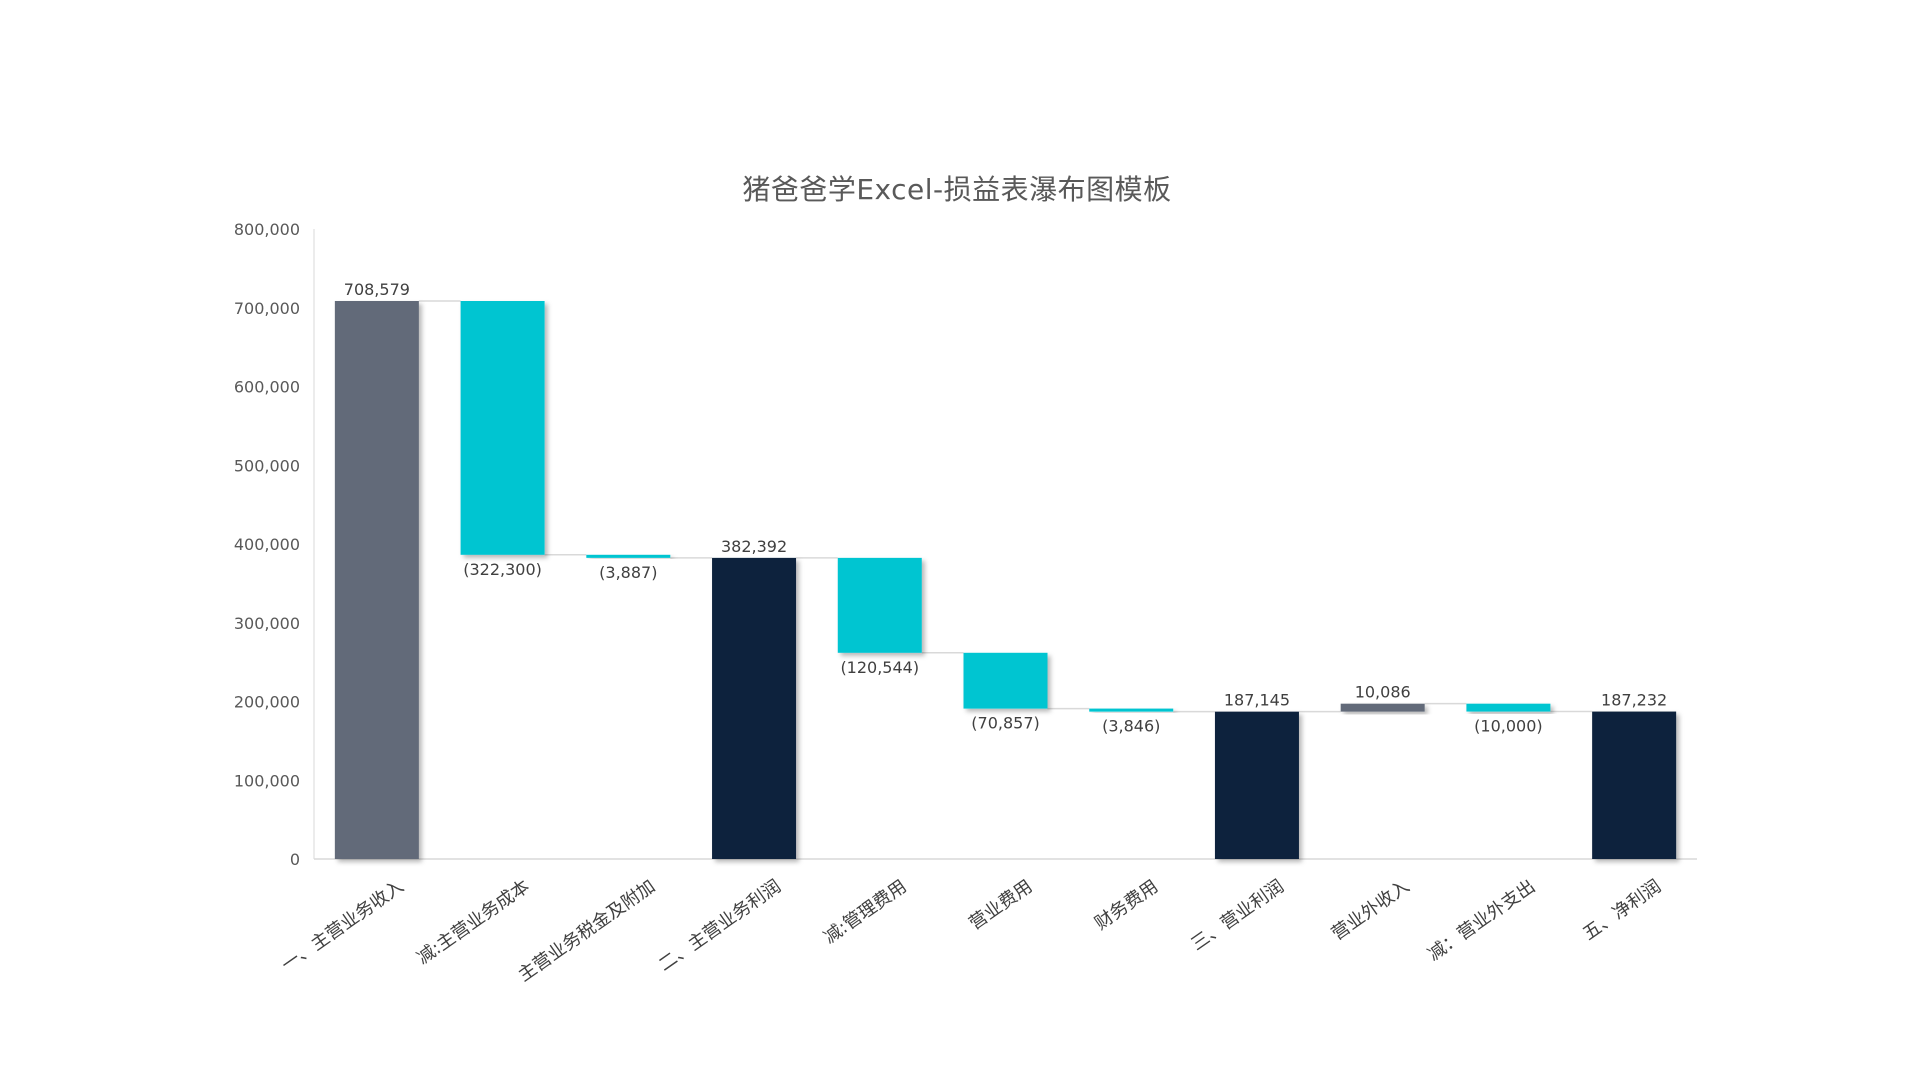 The image size is (1914, 1080). I want to click on bar-start, so click(376, 580).